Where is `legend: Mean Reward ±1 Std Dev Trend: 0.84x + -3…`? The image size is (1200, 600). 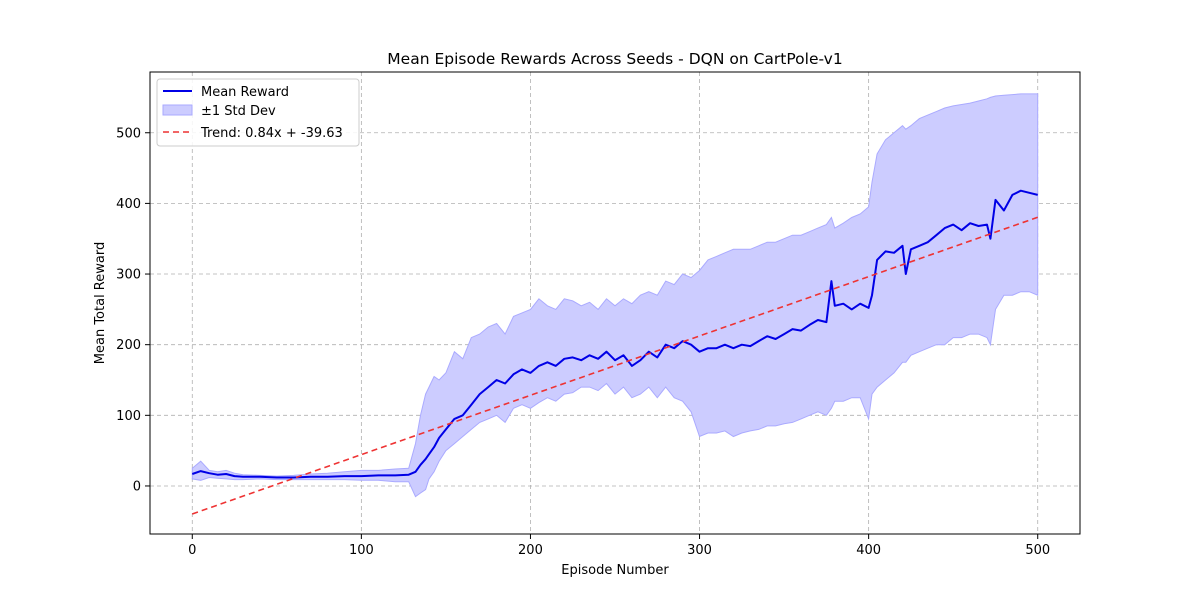 legend: Mean Reward ±1 Std Dev Trend: 0.84x + -3… is located at coordinates (258, 112).